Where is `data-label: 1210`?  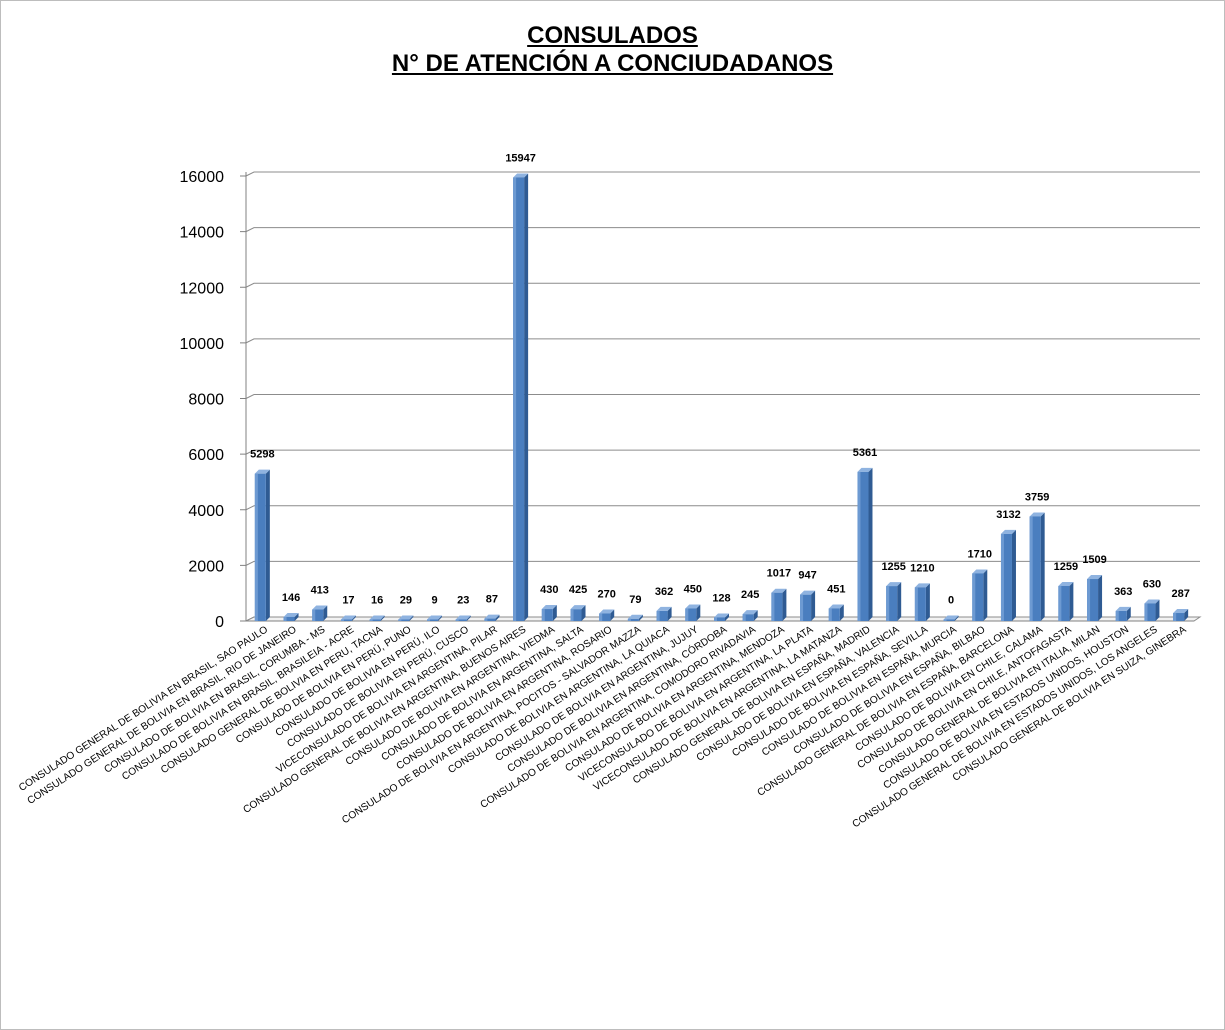
data-label: 1210 is located at coordinates (922, 568).